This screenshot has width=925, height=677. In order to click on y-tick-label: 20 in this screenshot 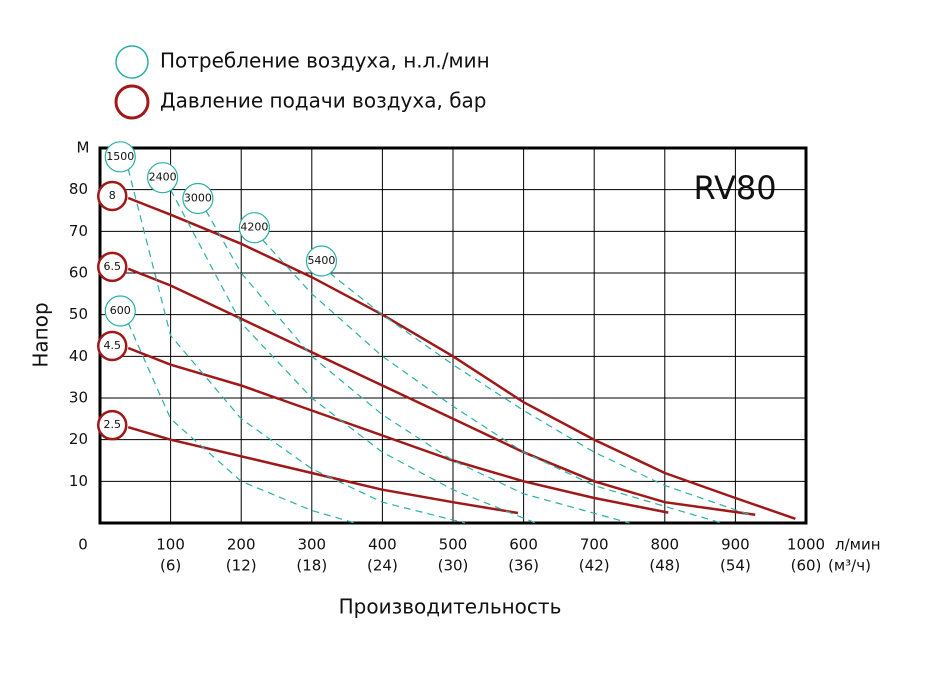, I will do `click(78, 439)`.